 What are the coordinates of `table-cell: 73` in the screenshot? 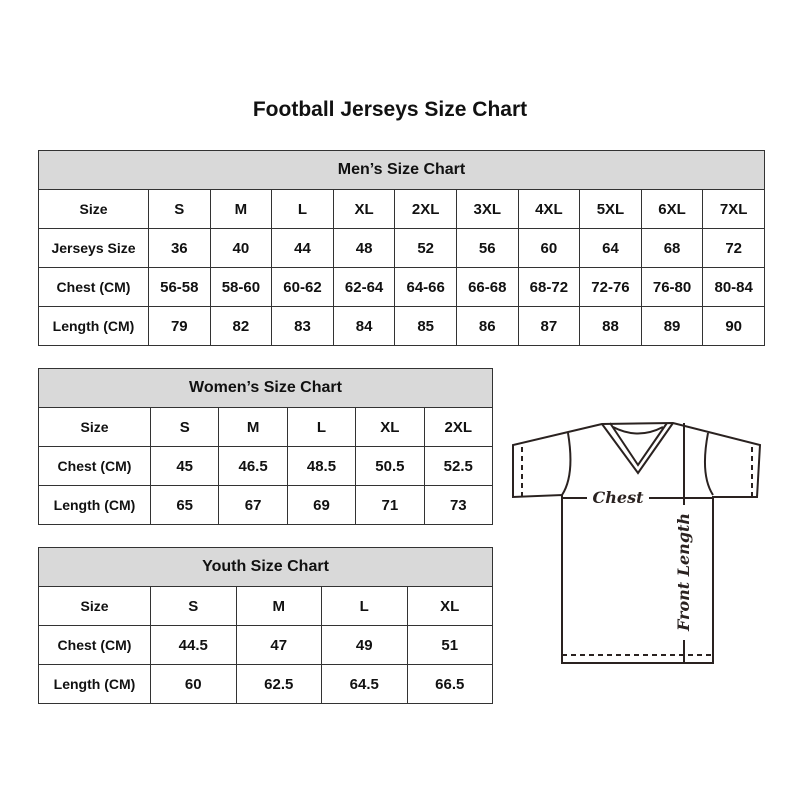 It's located at (458, 505).